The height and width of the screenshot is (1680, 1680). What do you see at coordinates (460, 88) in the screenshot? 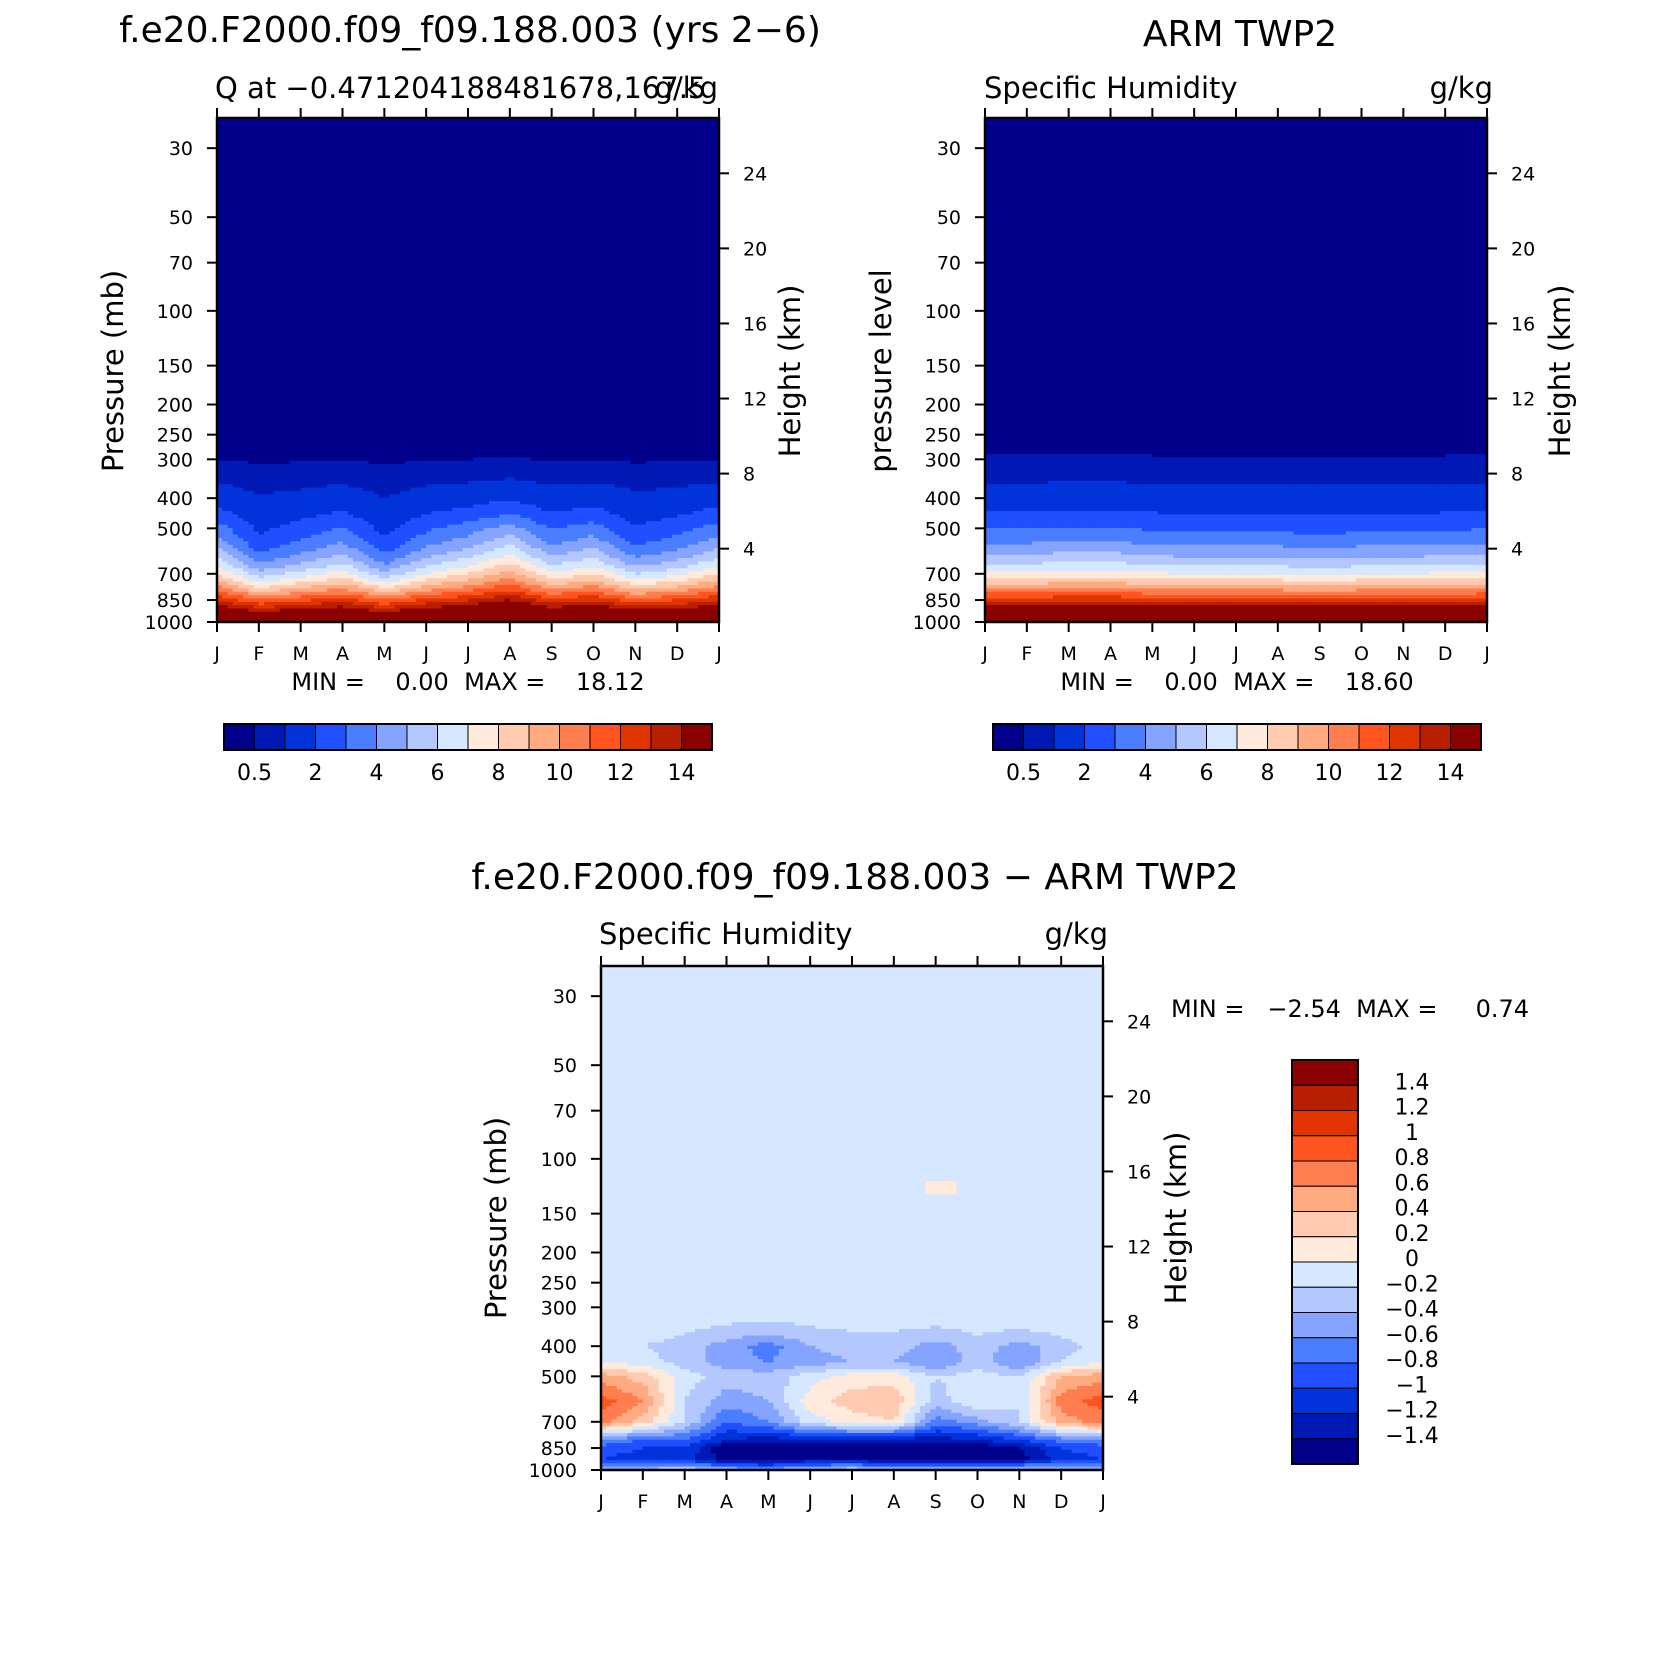
I see `panel-model-title-left: Q at −0.471204188481678,167.5` at bounding box center [460, 88].